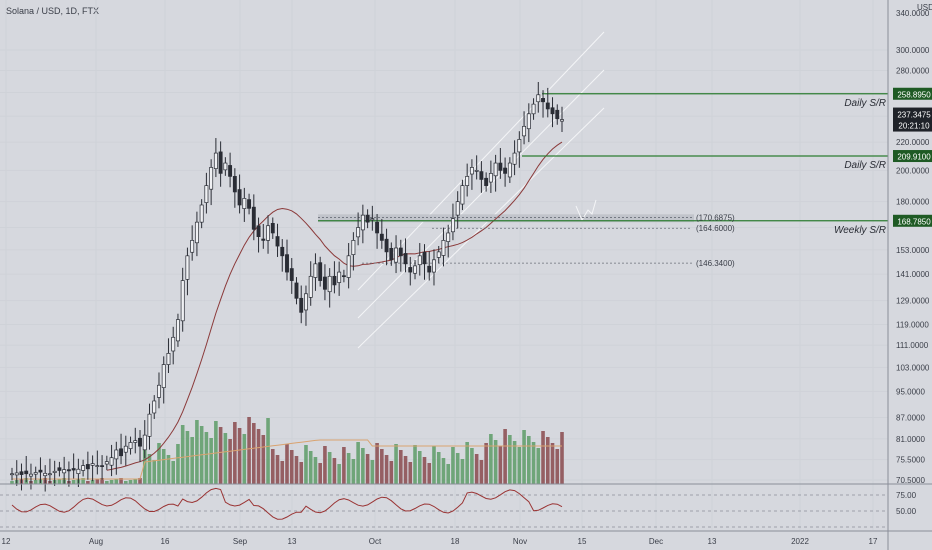 The width and height of the screenshot is (932, 550). I want to click on sr-price-label: 168.7850, so click(914, 221).